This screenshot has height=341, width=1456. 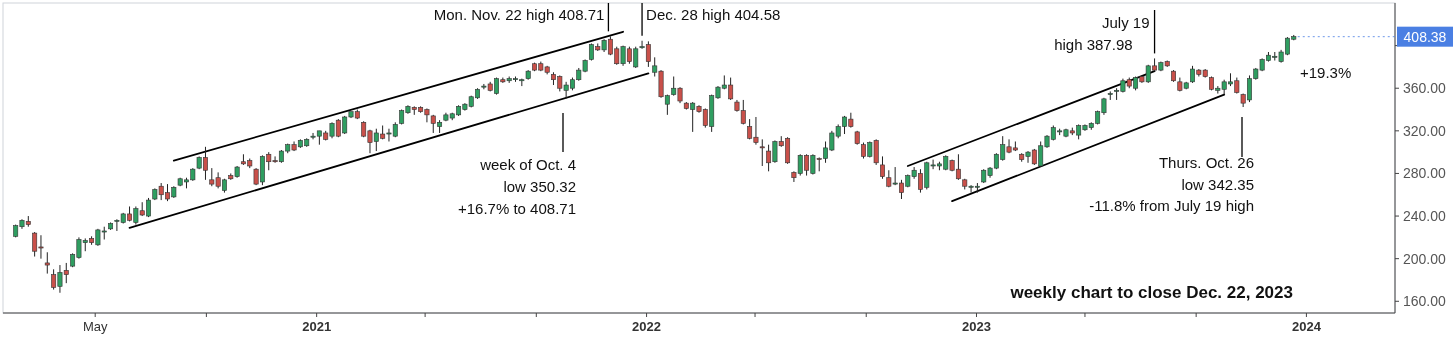 What do you see at coordinates (976, 326) in the screenshot?
I see `x-tick-label: 2023` at bounding box center [976, 326].